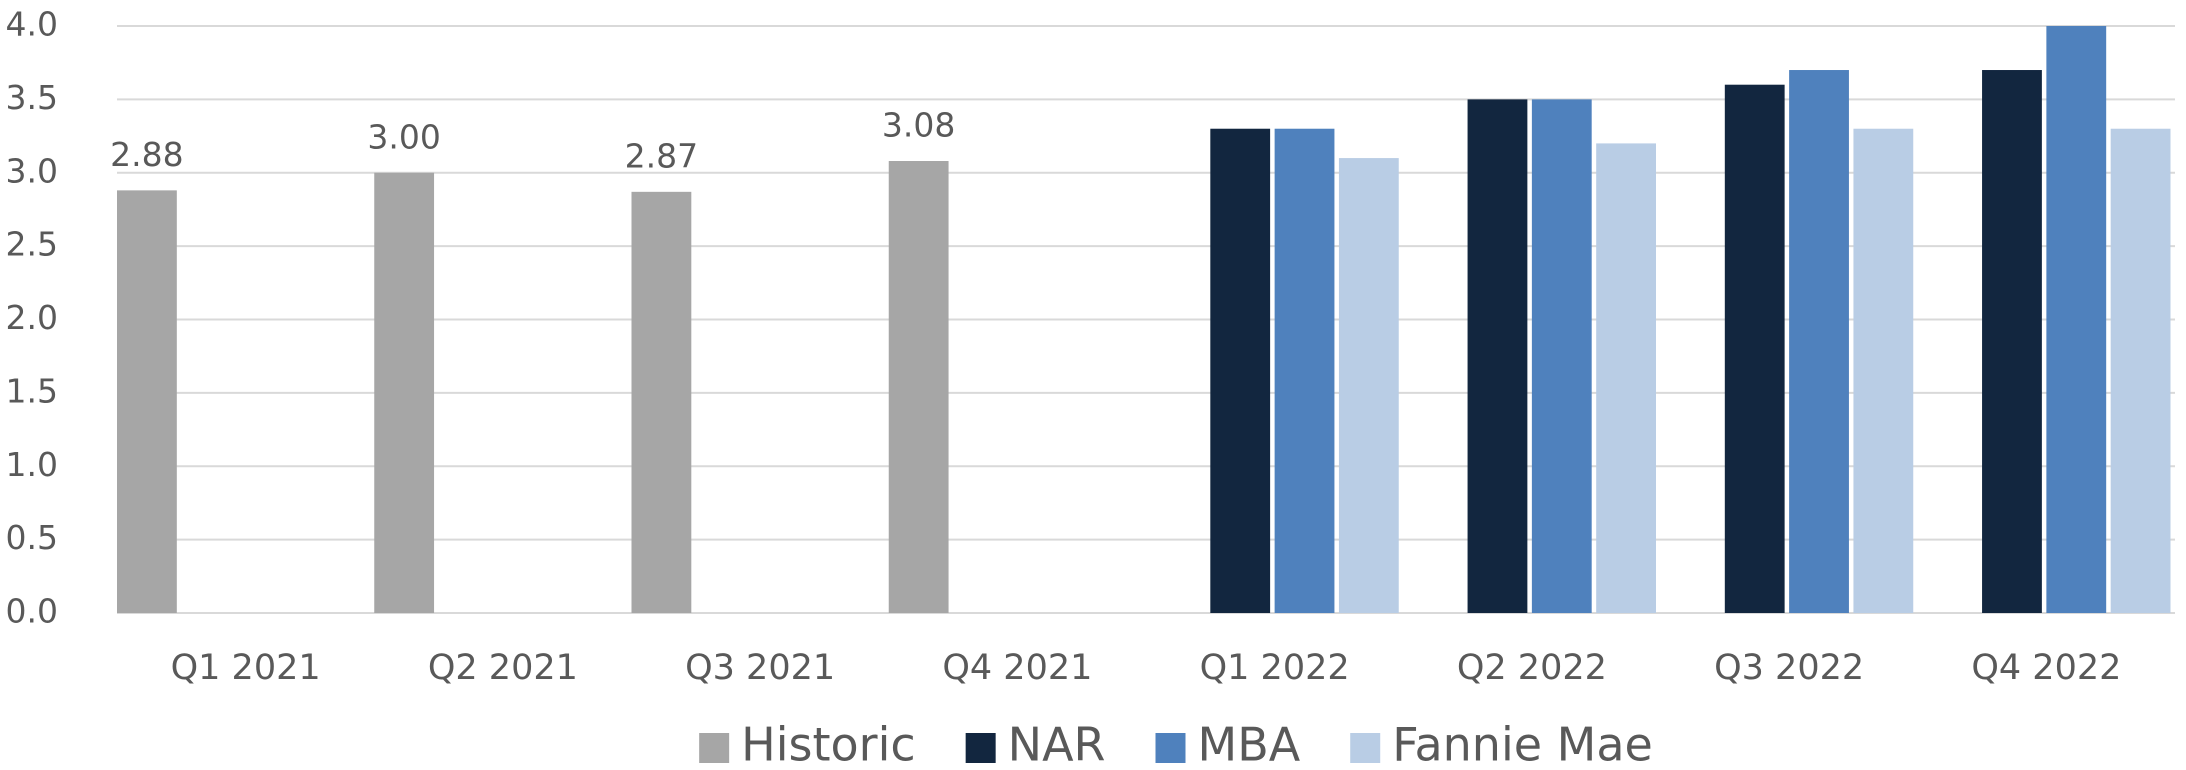 The height and width of the screenshot is (770, 2186). I want to click on legend-label: Historic, so click(828, 744).